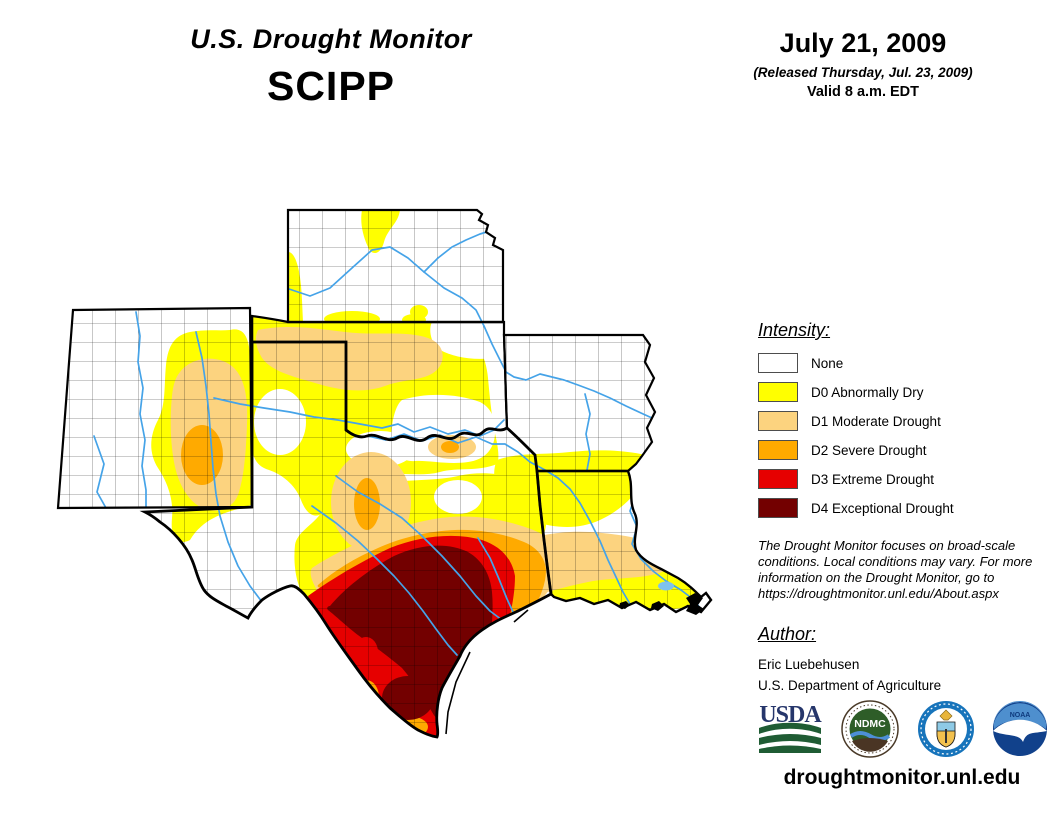 Image resolution: width=1056 pixels, height=816 pixels. I want to click on site-url: droughtmonitor.unl.edu, so click(902, 777).